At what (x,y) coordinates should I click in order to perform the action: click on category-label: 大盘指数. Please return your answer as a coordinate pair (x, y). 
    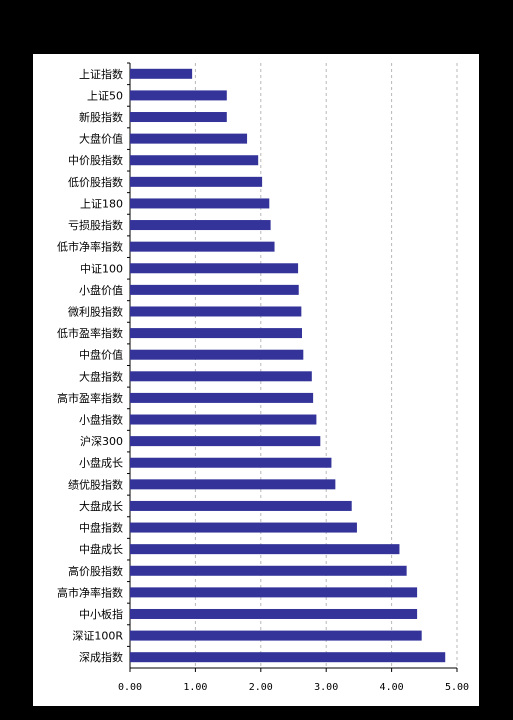
    Looking at the image, I should click on (101, 376).